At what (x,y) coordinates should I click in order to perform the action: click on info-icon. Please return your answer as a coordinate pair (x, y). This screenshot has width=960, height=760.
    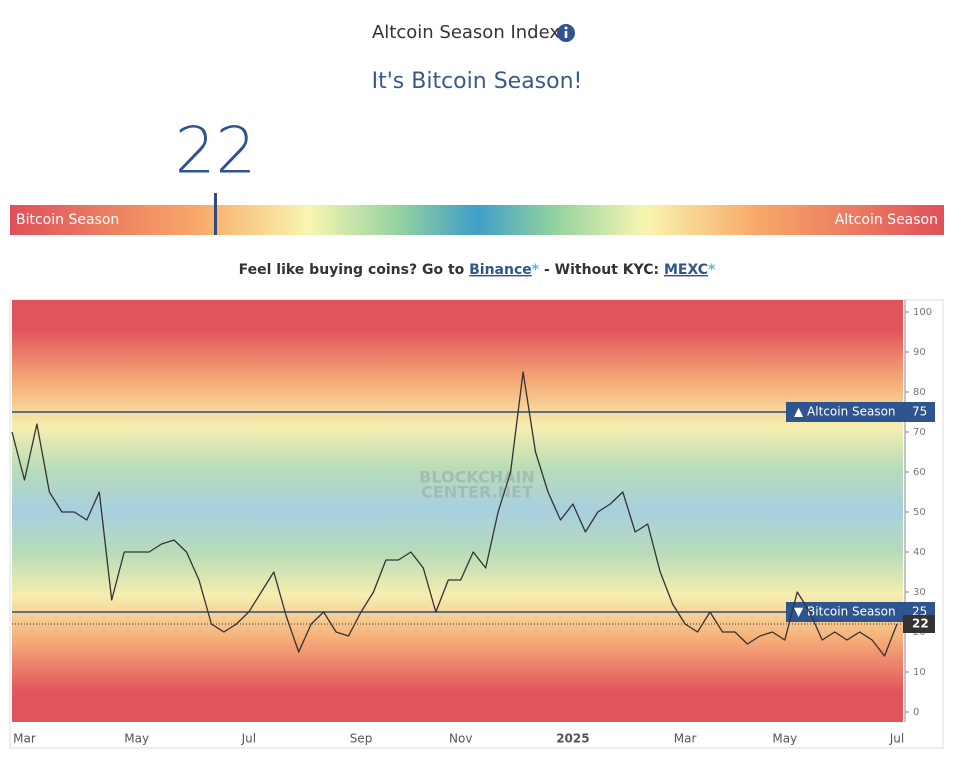
    Looking at the image, I should click on (566, 33).